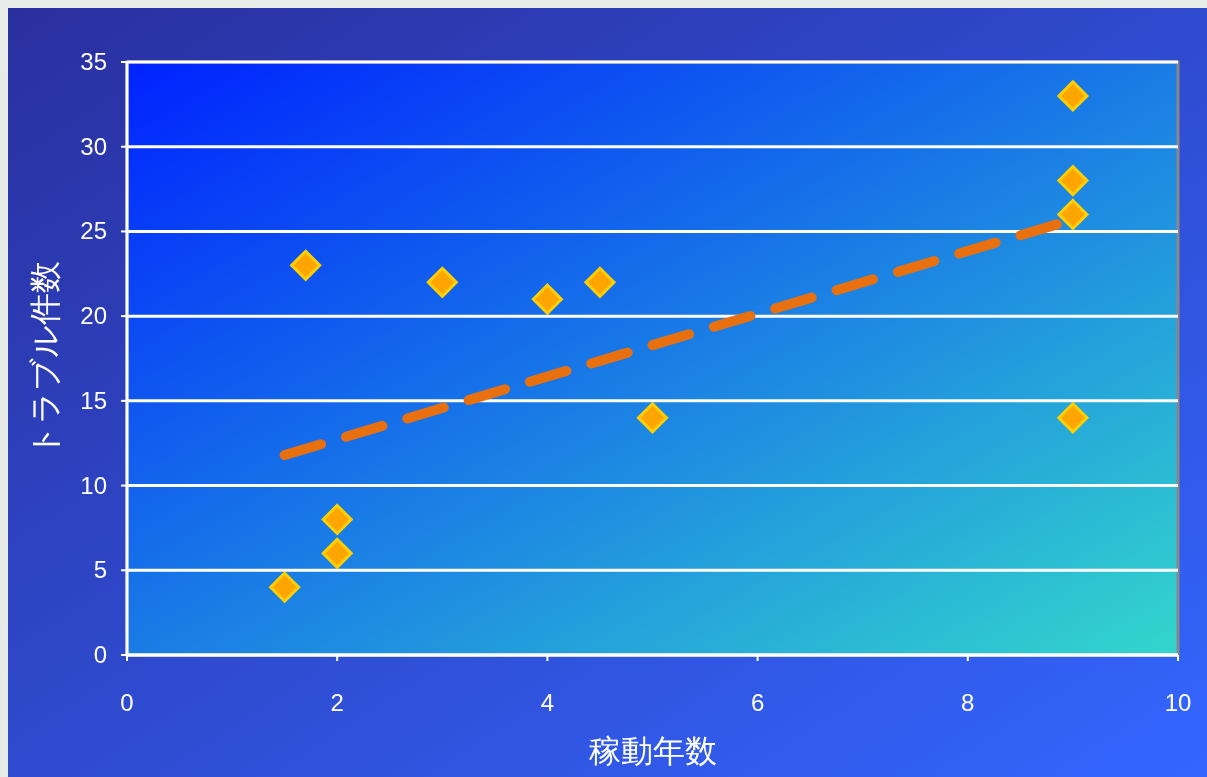 This screenshot has height=777, width=1207. I want to click on x-axis-title: 稼動年数, so click(652, 751).